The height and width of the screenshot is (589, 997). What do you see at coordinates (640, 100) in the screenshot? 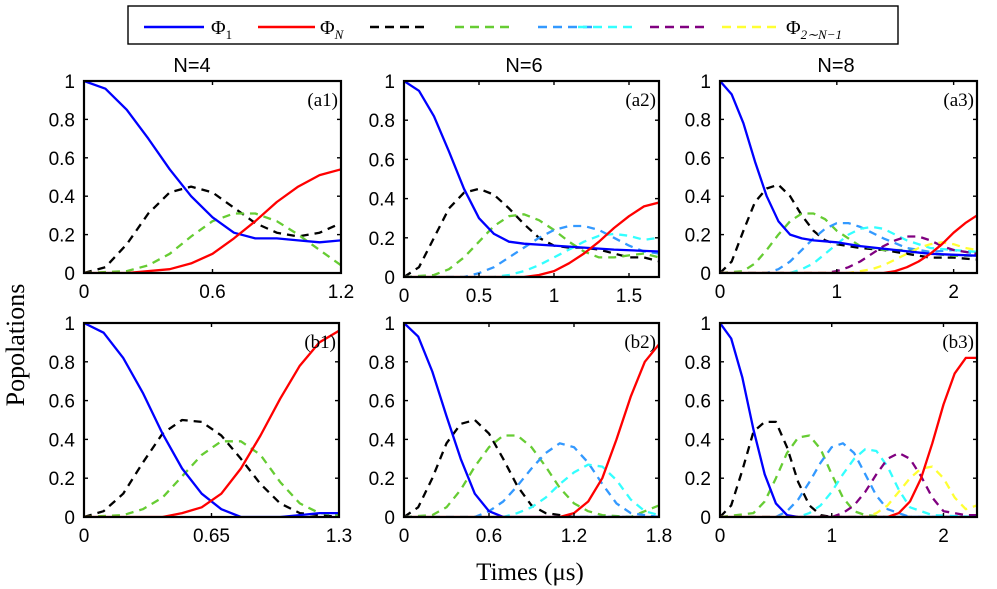
I see `panel-label-a2: (a2)` at bounding box center [640, 100].